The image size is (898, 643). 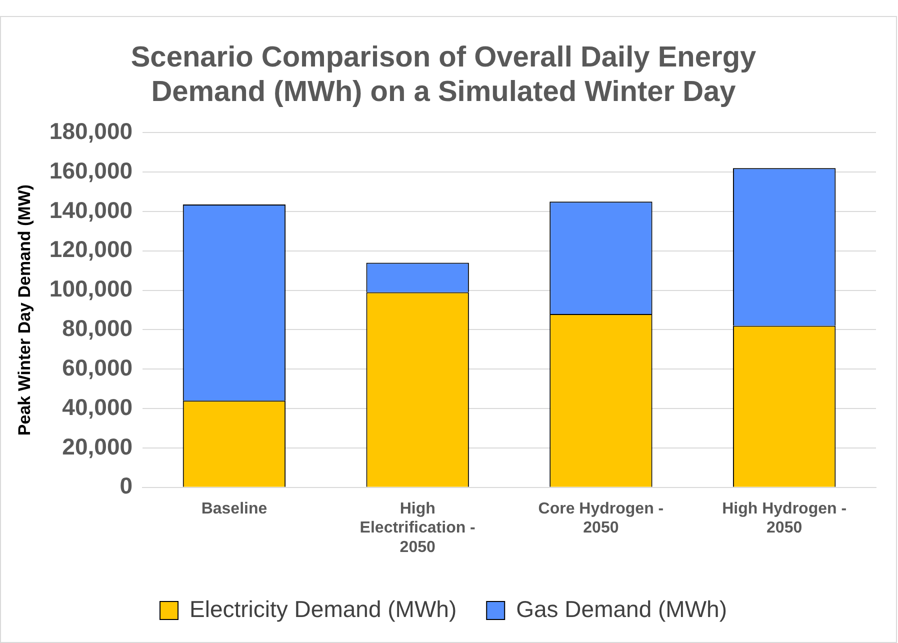 I want to click on x-tick-label: High Electrification - 2050, so click(x=418, y=528).